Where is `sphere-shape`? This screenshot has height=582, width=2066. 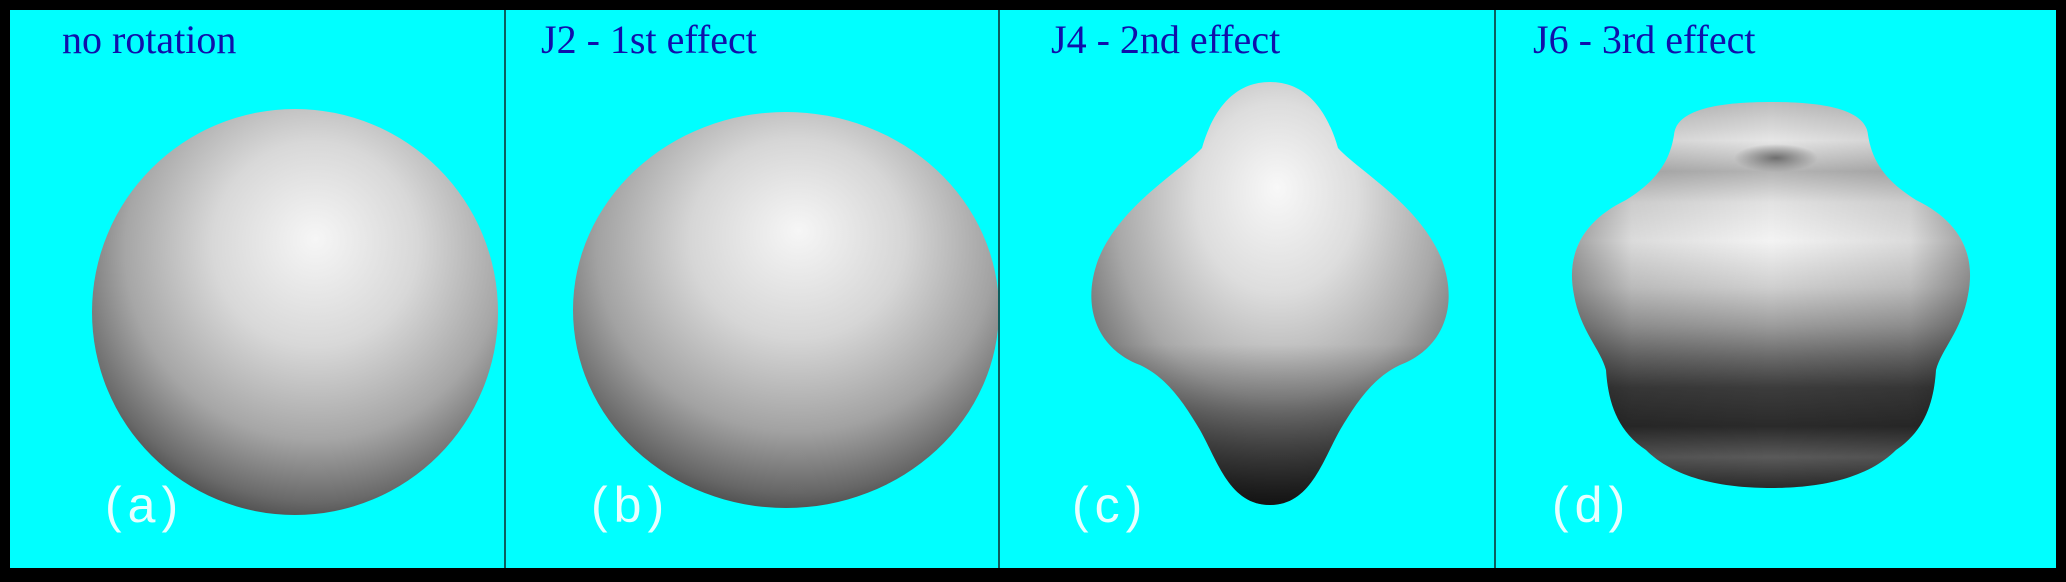
sphere-shape is located at coordinates (295, 312).